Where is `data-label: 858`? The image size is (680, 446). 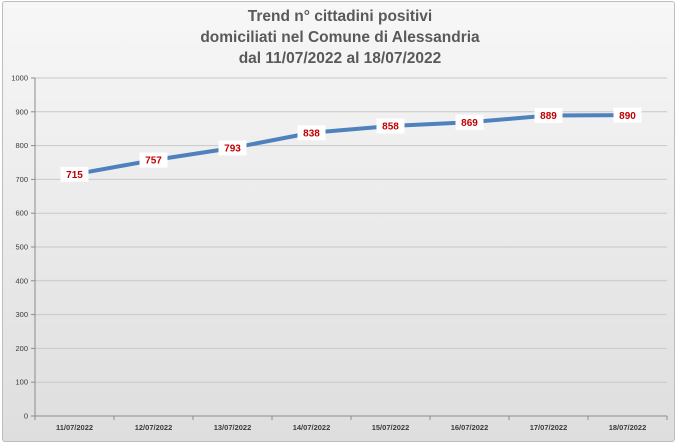
data-label: 858 is located at coordinates (390, 127).